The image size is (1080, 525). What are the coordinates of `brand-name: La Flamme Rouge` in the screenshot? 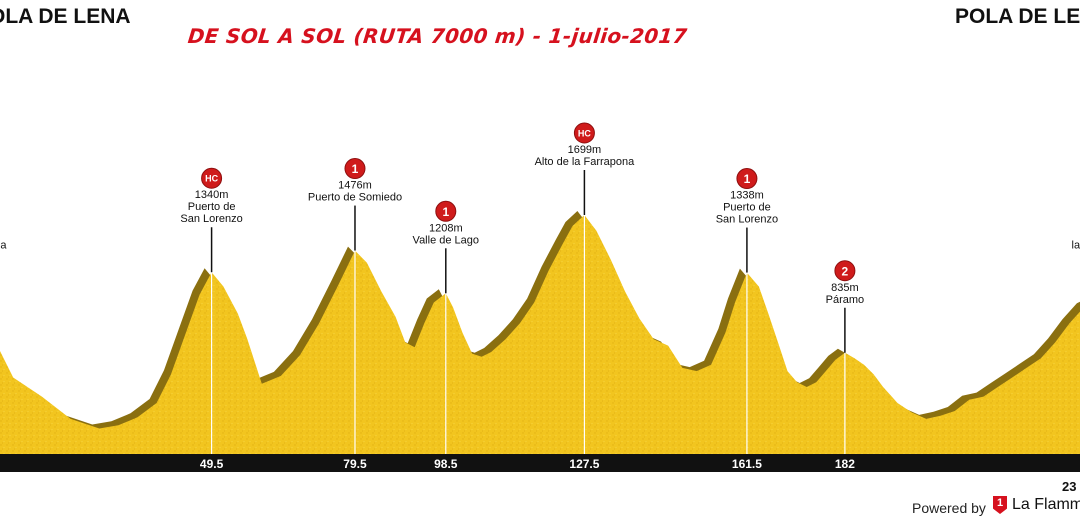 It's located at (1046, 504).